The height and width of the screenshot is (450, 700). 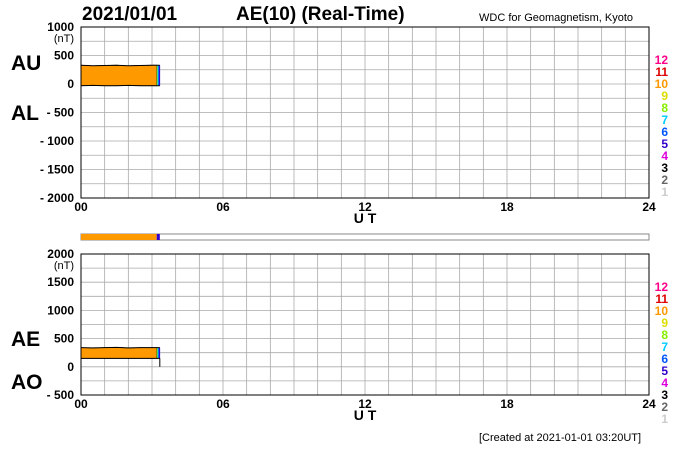 I want to click on ae-ao-band, so click(x=119, y=353).